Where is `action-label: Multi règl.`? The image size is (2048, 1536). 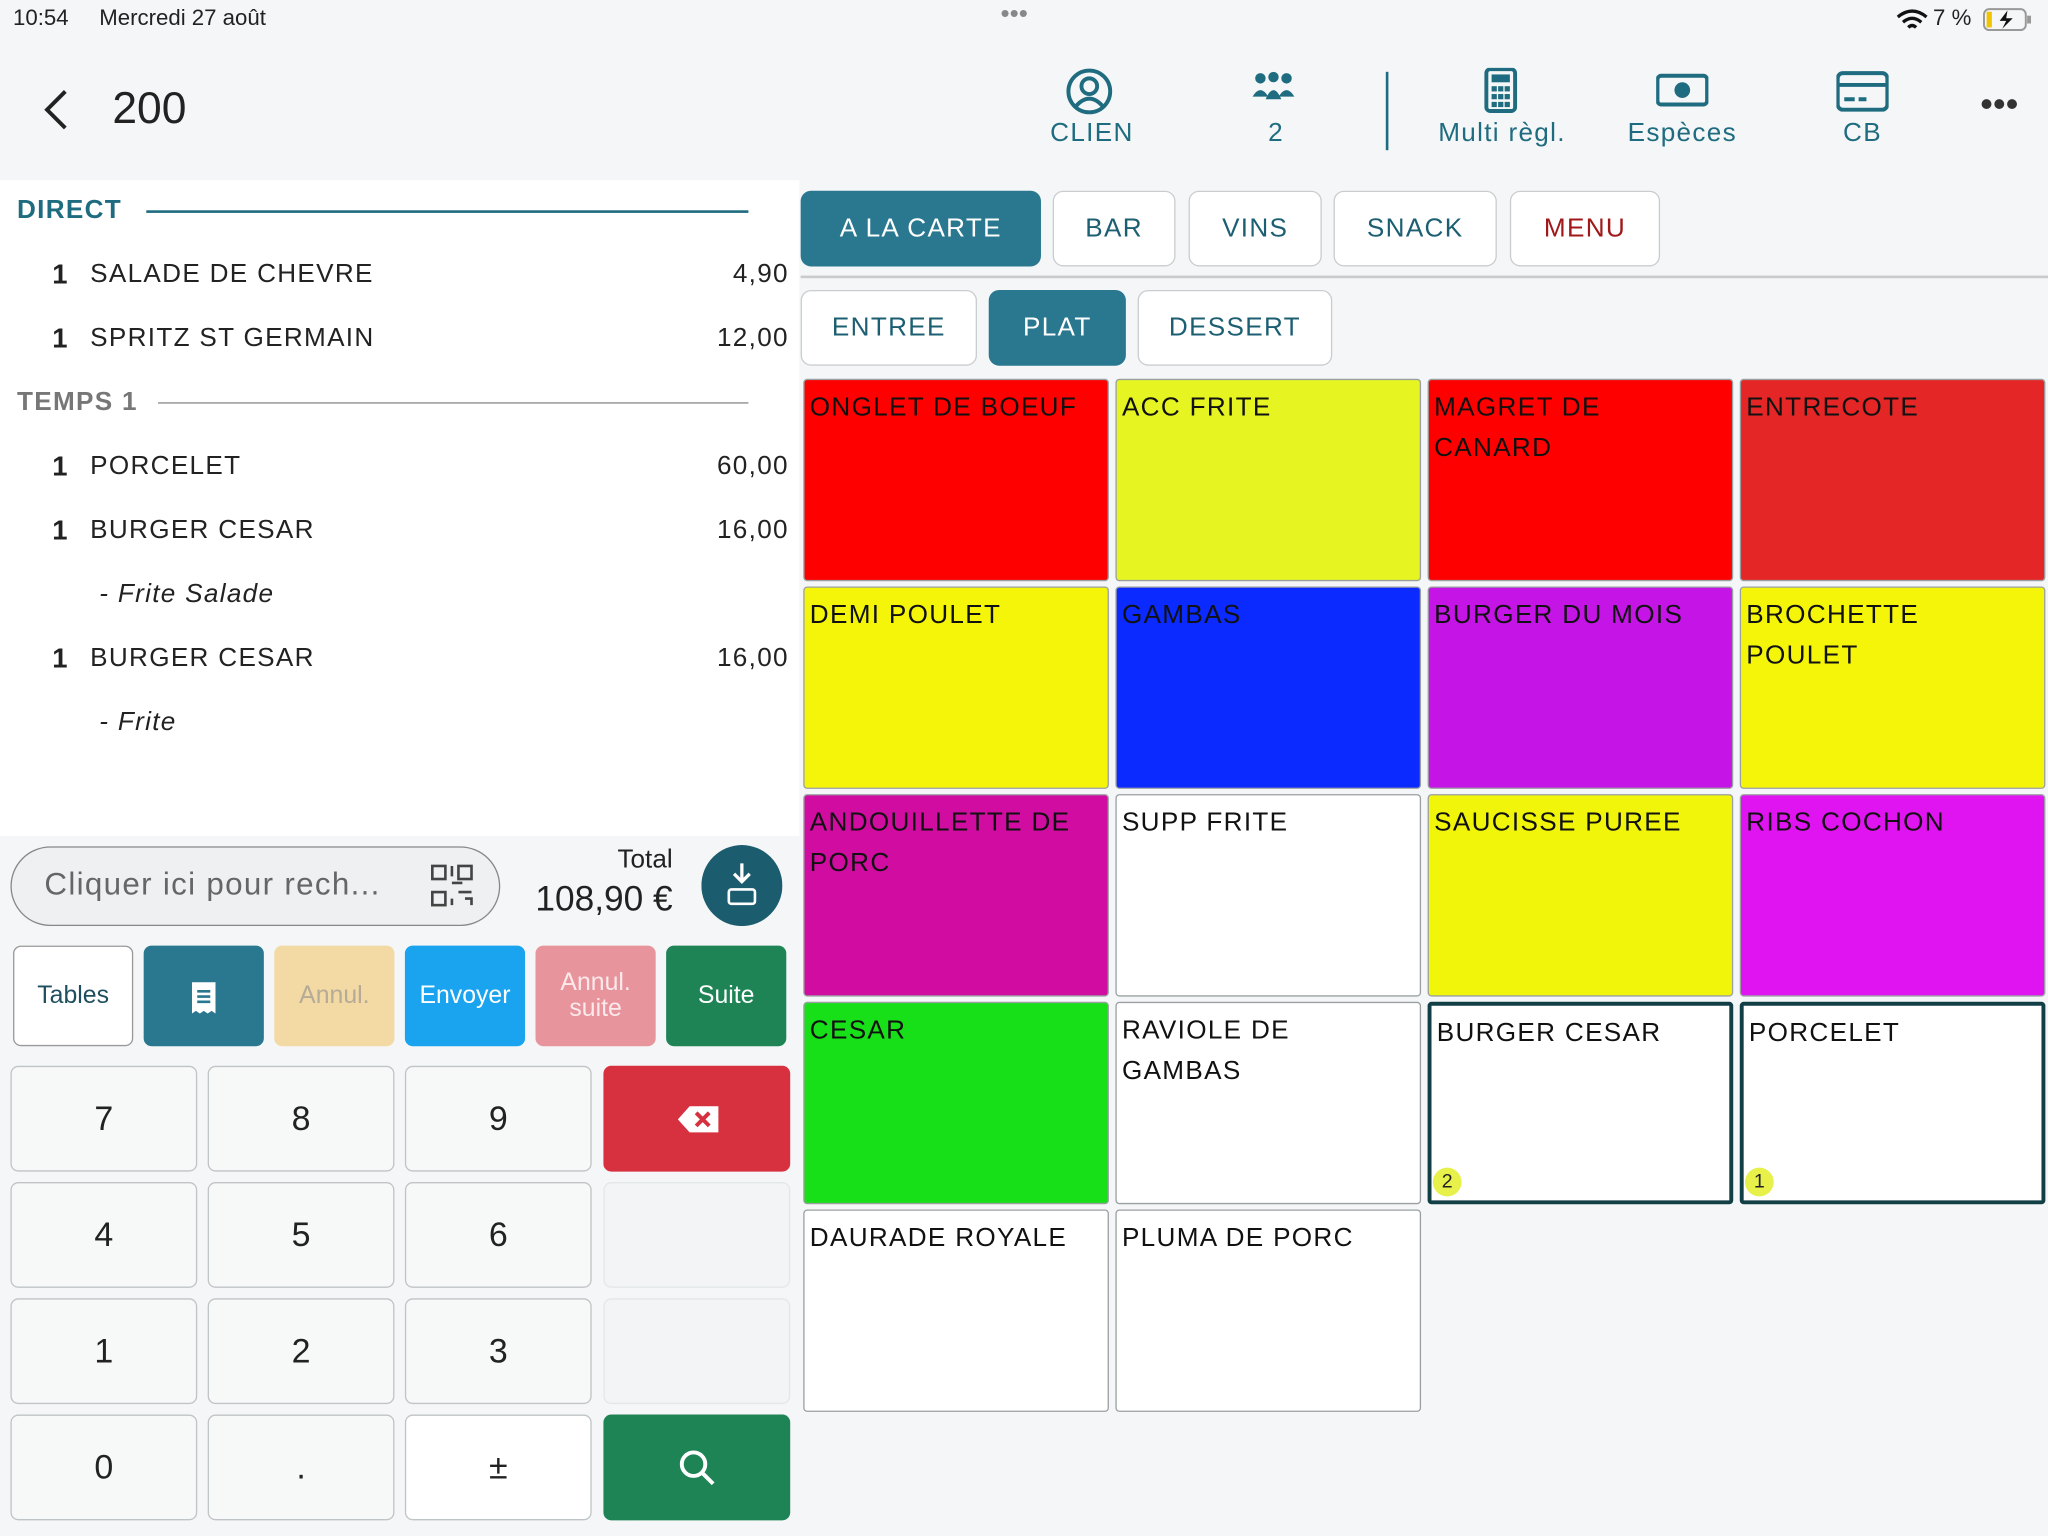
action-label: Multi règl. is located at coordinates (1502, 133).